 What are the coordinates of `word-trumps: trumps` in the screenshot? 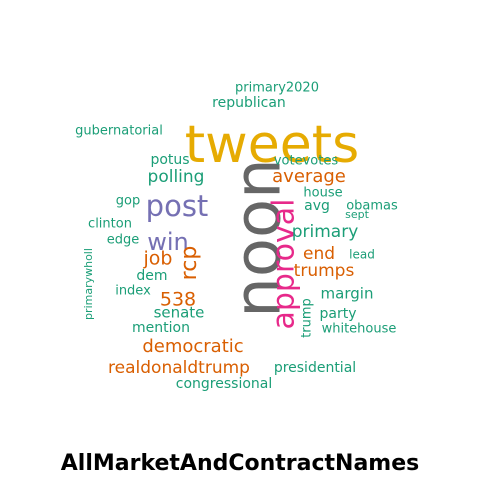 It's located at (324, 271).